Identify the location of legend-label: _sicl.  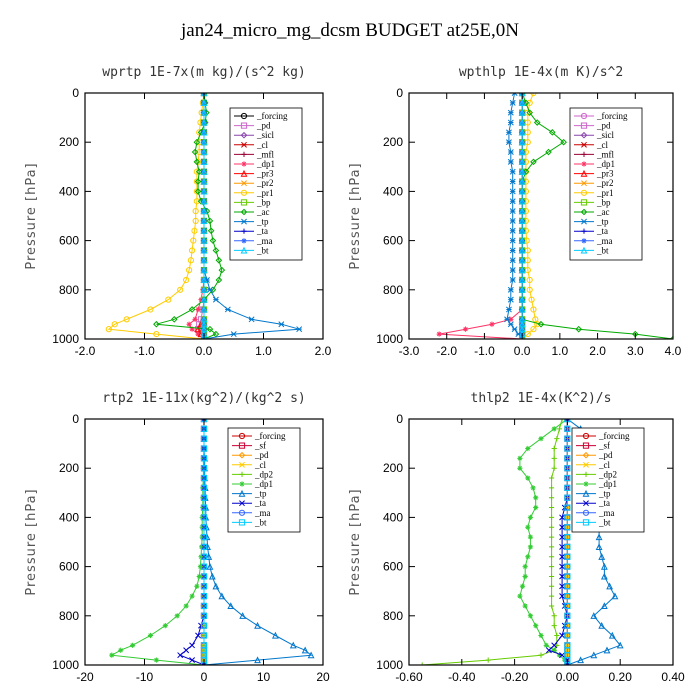
(265, 135).